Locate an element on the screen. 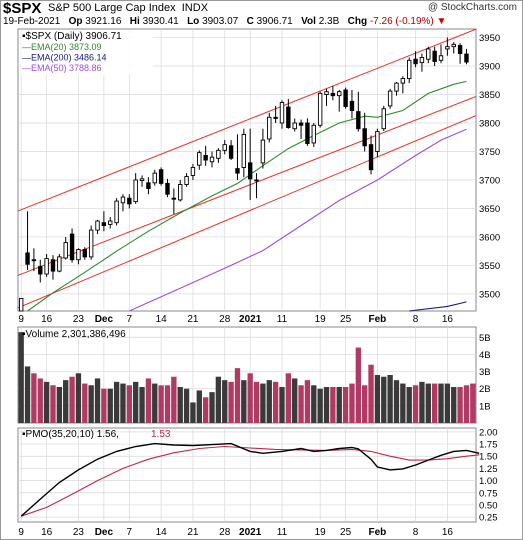 This screenshot has width=523, height=540. vol-value: 2.3B is located at coordinates (329, 21).